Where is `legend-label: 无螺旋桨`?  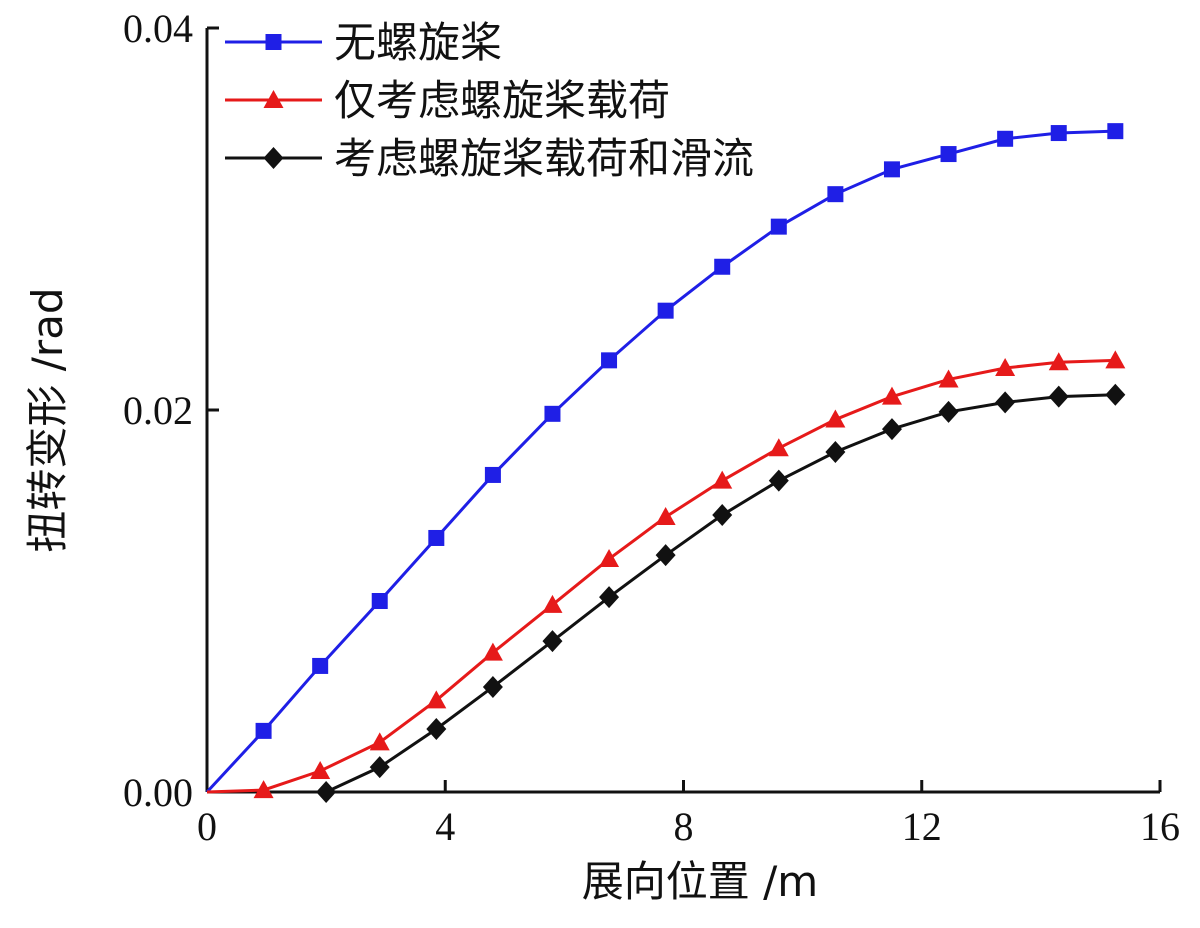
legend-label: 无螺旋桨 is located at coordinates (418, 42).